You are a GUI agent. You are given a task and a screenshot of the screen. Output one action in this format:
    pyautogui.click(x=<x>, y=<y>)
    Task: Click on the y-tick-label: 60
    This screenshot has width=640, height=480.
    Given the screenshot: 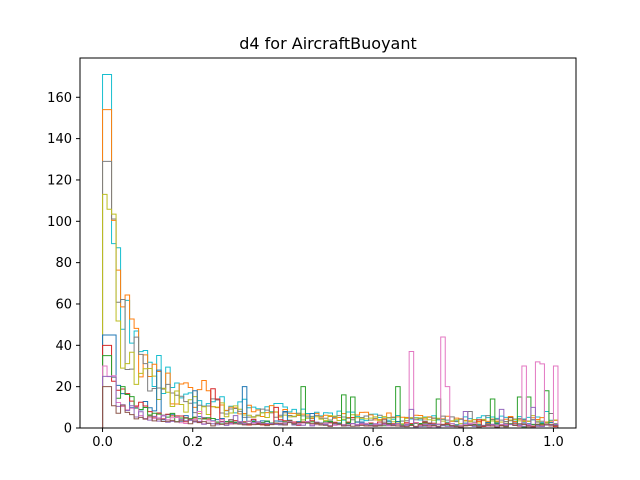 What is the action you would take?
    pyautogui.click(x=63, y=304)
    